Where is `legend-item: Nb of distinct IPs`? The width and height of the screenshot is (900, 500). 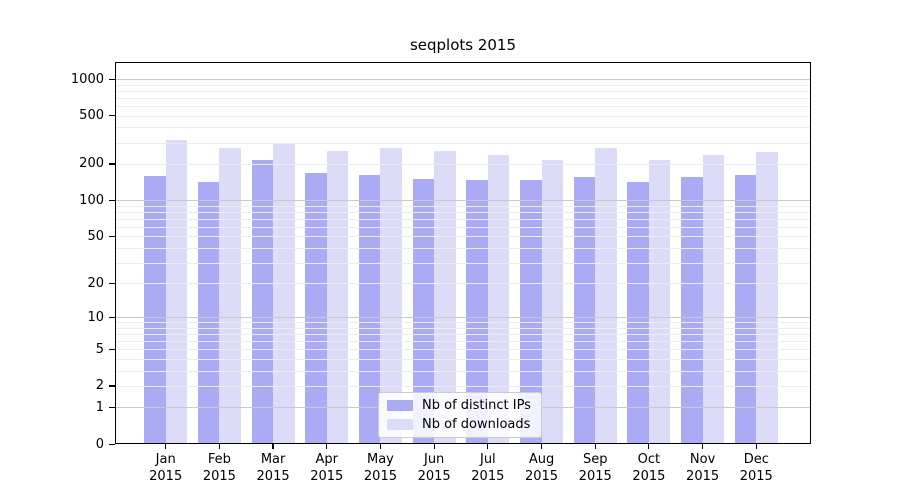 legend-item: Nb of distinct IPs is located at coordinates (459, 405).